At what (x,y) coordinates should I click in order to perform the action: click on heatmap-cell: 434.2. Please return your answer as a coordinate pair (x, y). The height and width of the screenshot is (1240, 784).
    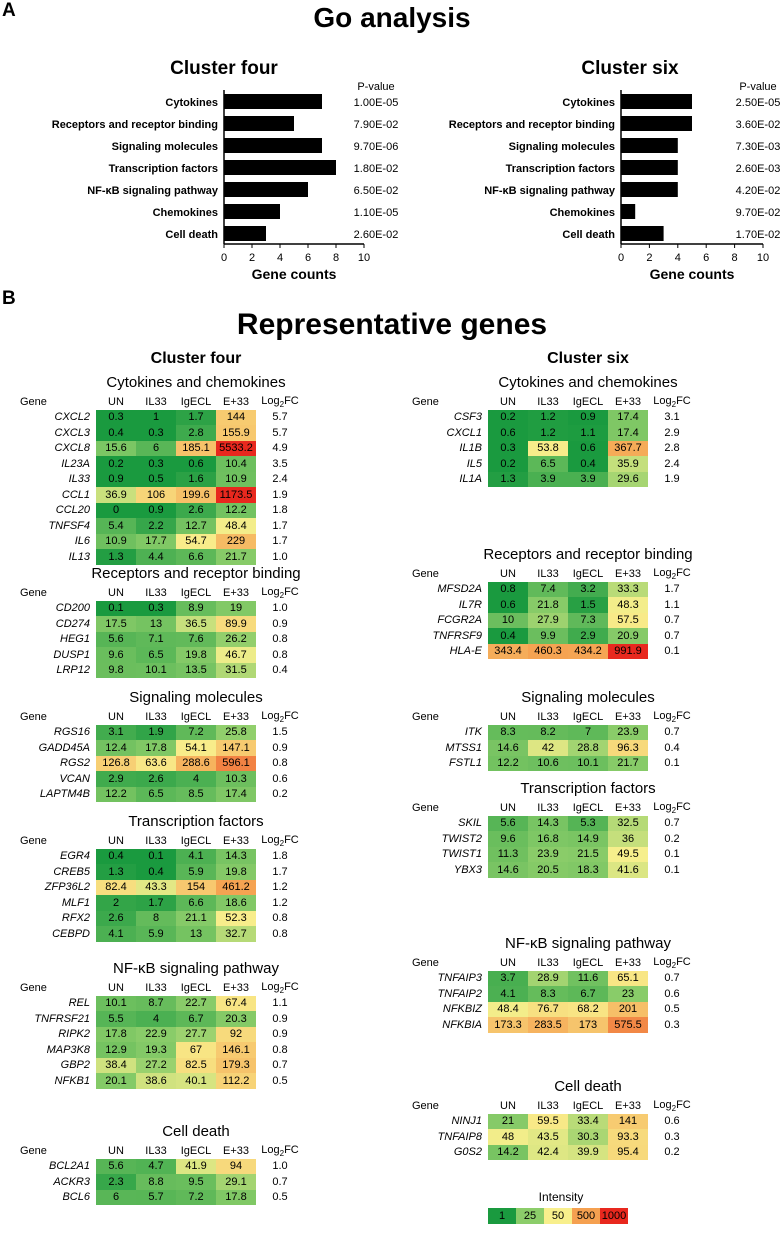
    Looking at the image, I should click on (588, 651).